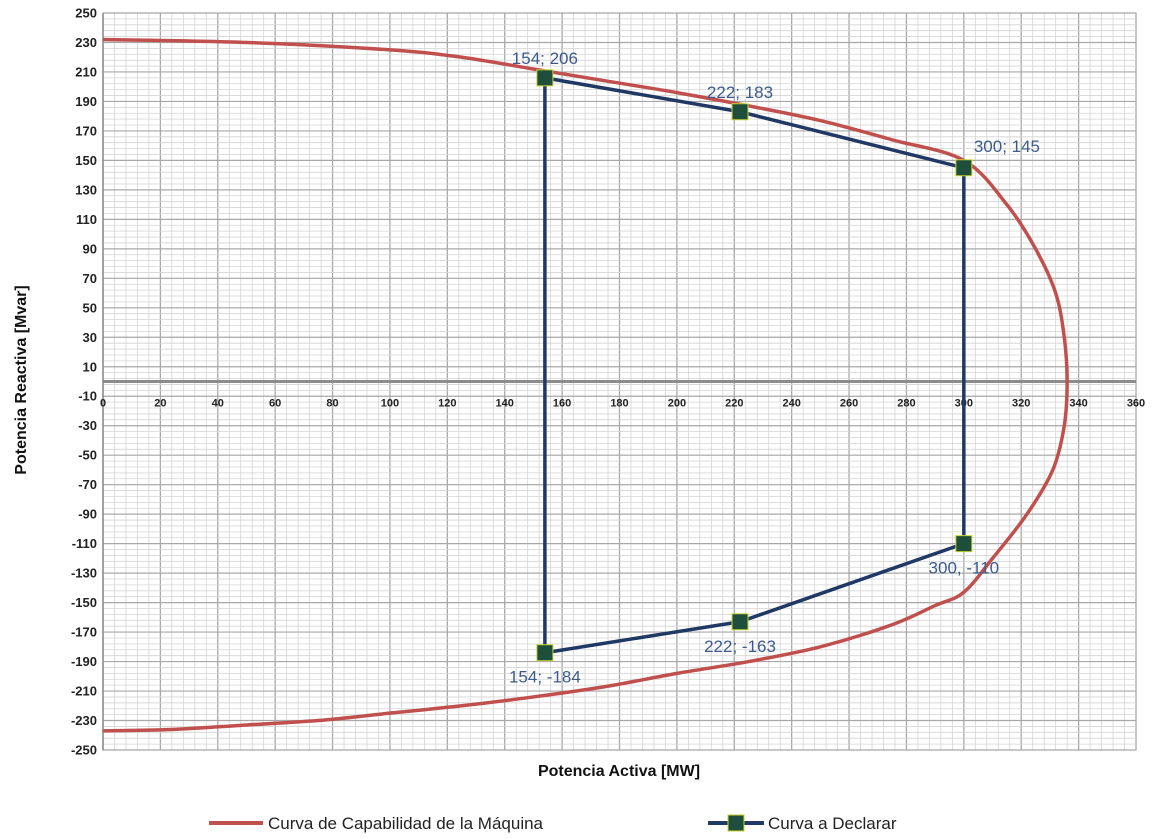 This screenshot has height=839, width=1156. What do you see at coordinates (1078, 404) in the screenshot?
I see `x-tick-label: 340` at bounding box center [1078, 404].